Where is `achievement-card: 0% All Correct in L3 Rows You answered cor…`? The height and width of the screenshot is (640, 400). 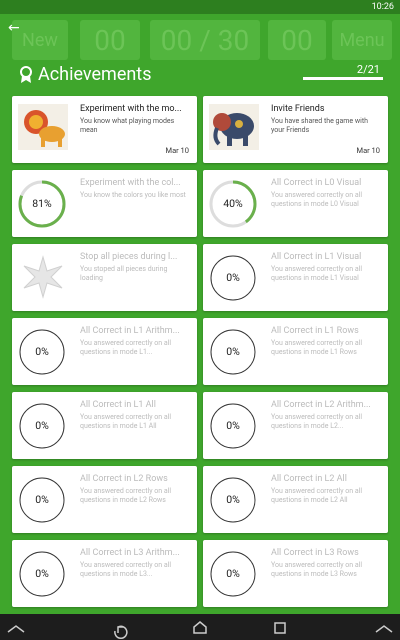
achievement-card: 0% All Correct in L3 Rows You answered cor… is located at coordinates (295, 573).